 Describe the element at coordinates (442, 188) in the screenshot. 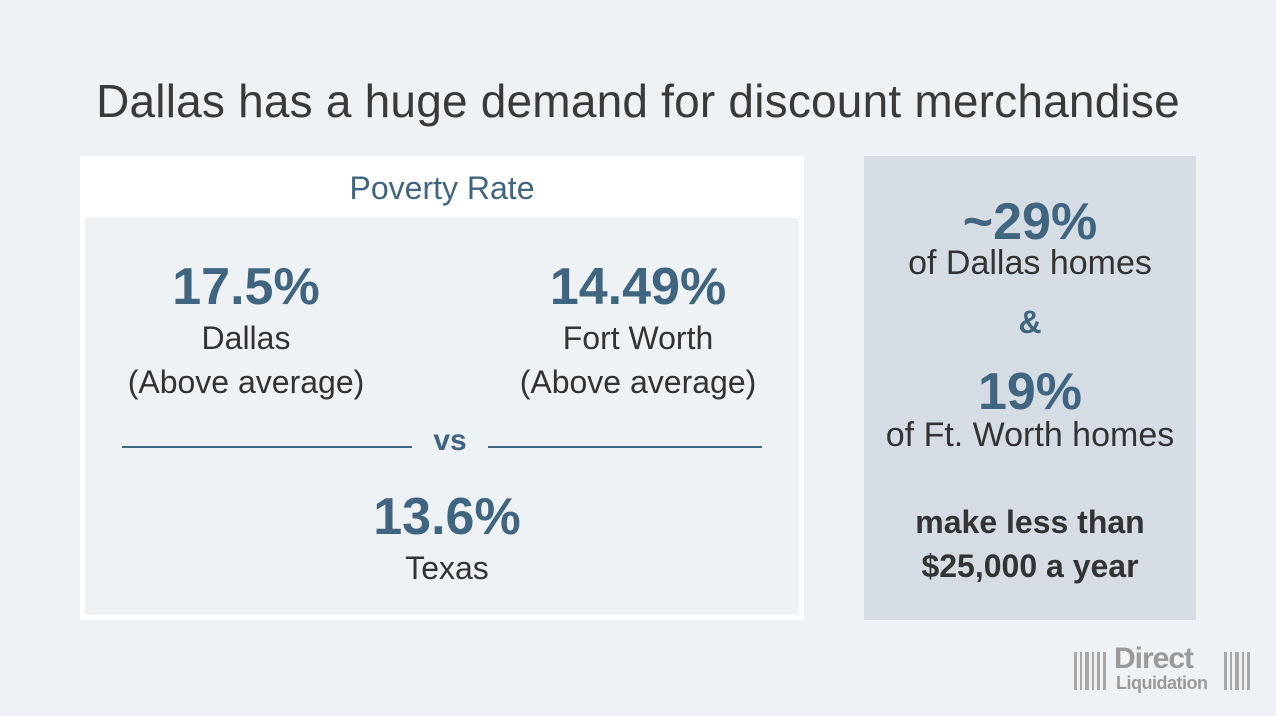

I see `card-heading: Poverty Rate` at that location.